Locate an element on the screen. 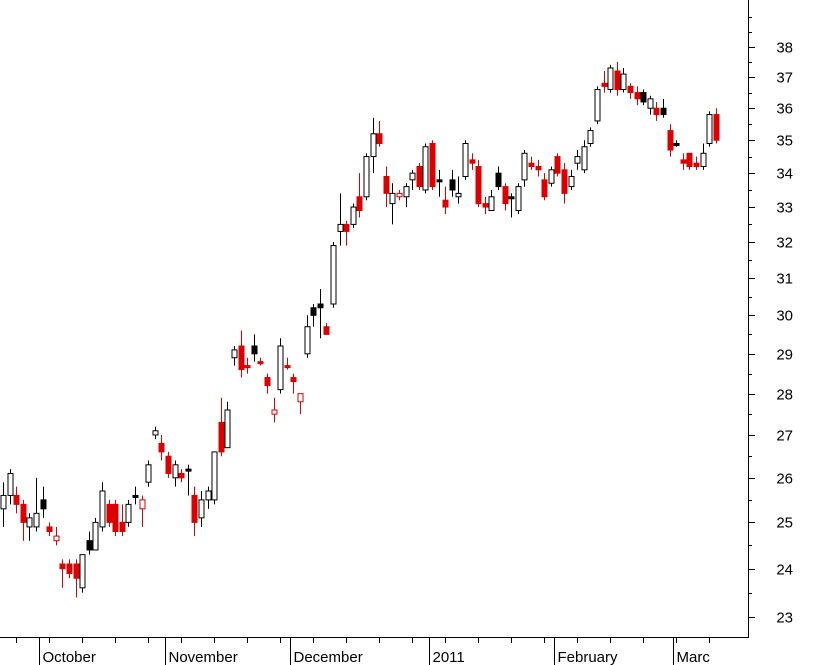 This screenshot has height=665, width=817. y-tick-label: 28 is located at coordinates (784, 395).